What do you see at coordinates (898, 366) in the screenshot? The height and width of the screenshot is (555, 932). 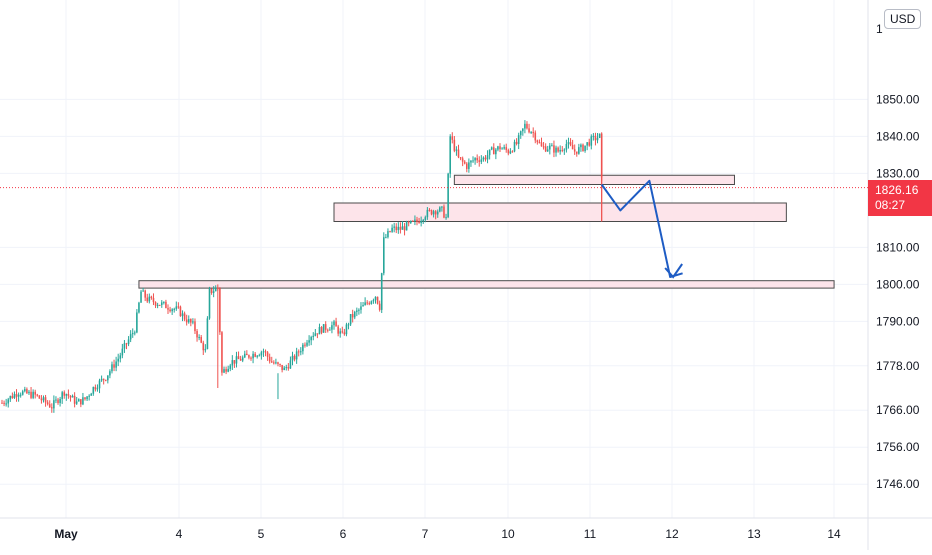 I see `y-tick-label: 1778.00` at bounding box center [898, 366].